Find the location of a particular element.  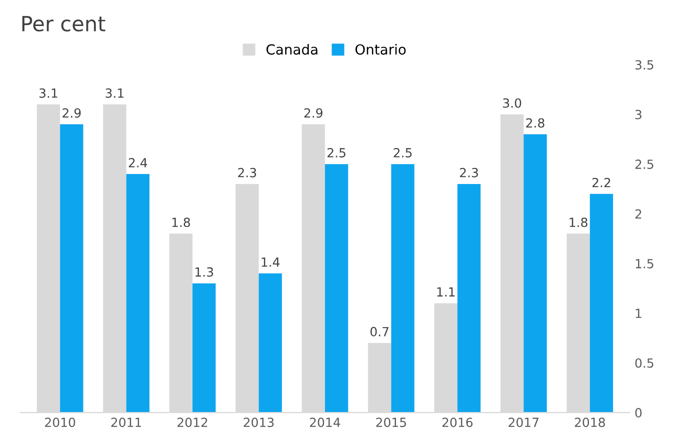

x-tick-label: 2016 is located at coordinates (457, 423).